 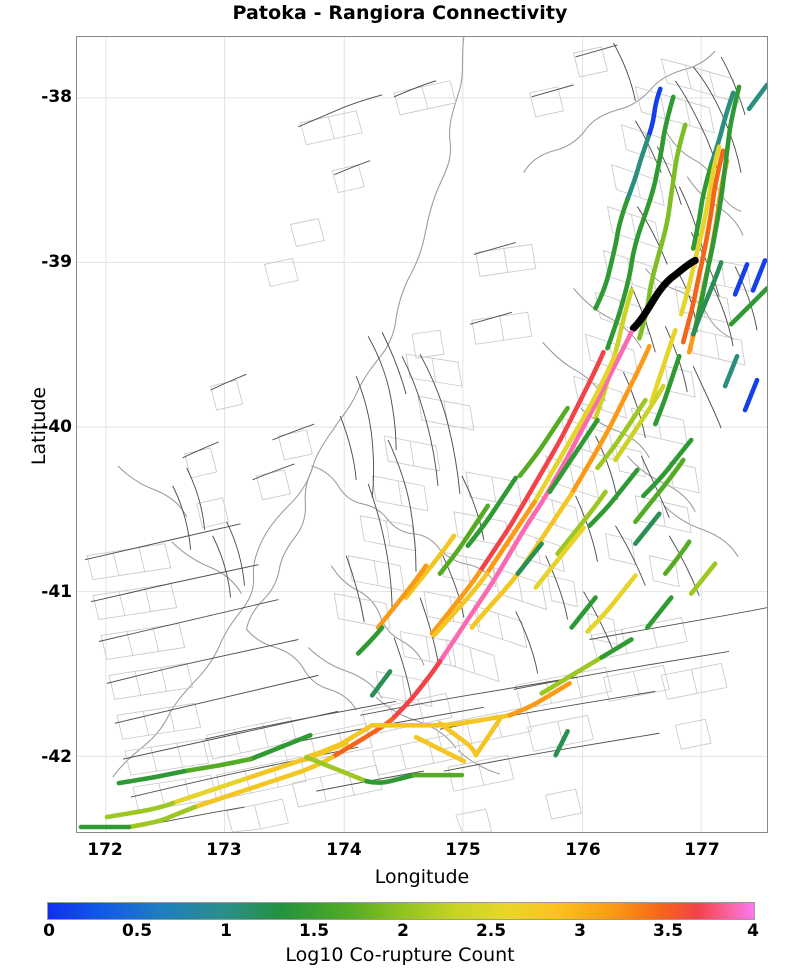 What do you see at coordinates (56, 262) in the screenshot?
I see `ytick-label: -39` at bounding box center [56, 262].